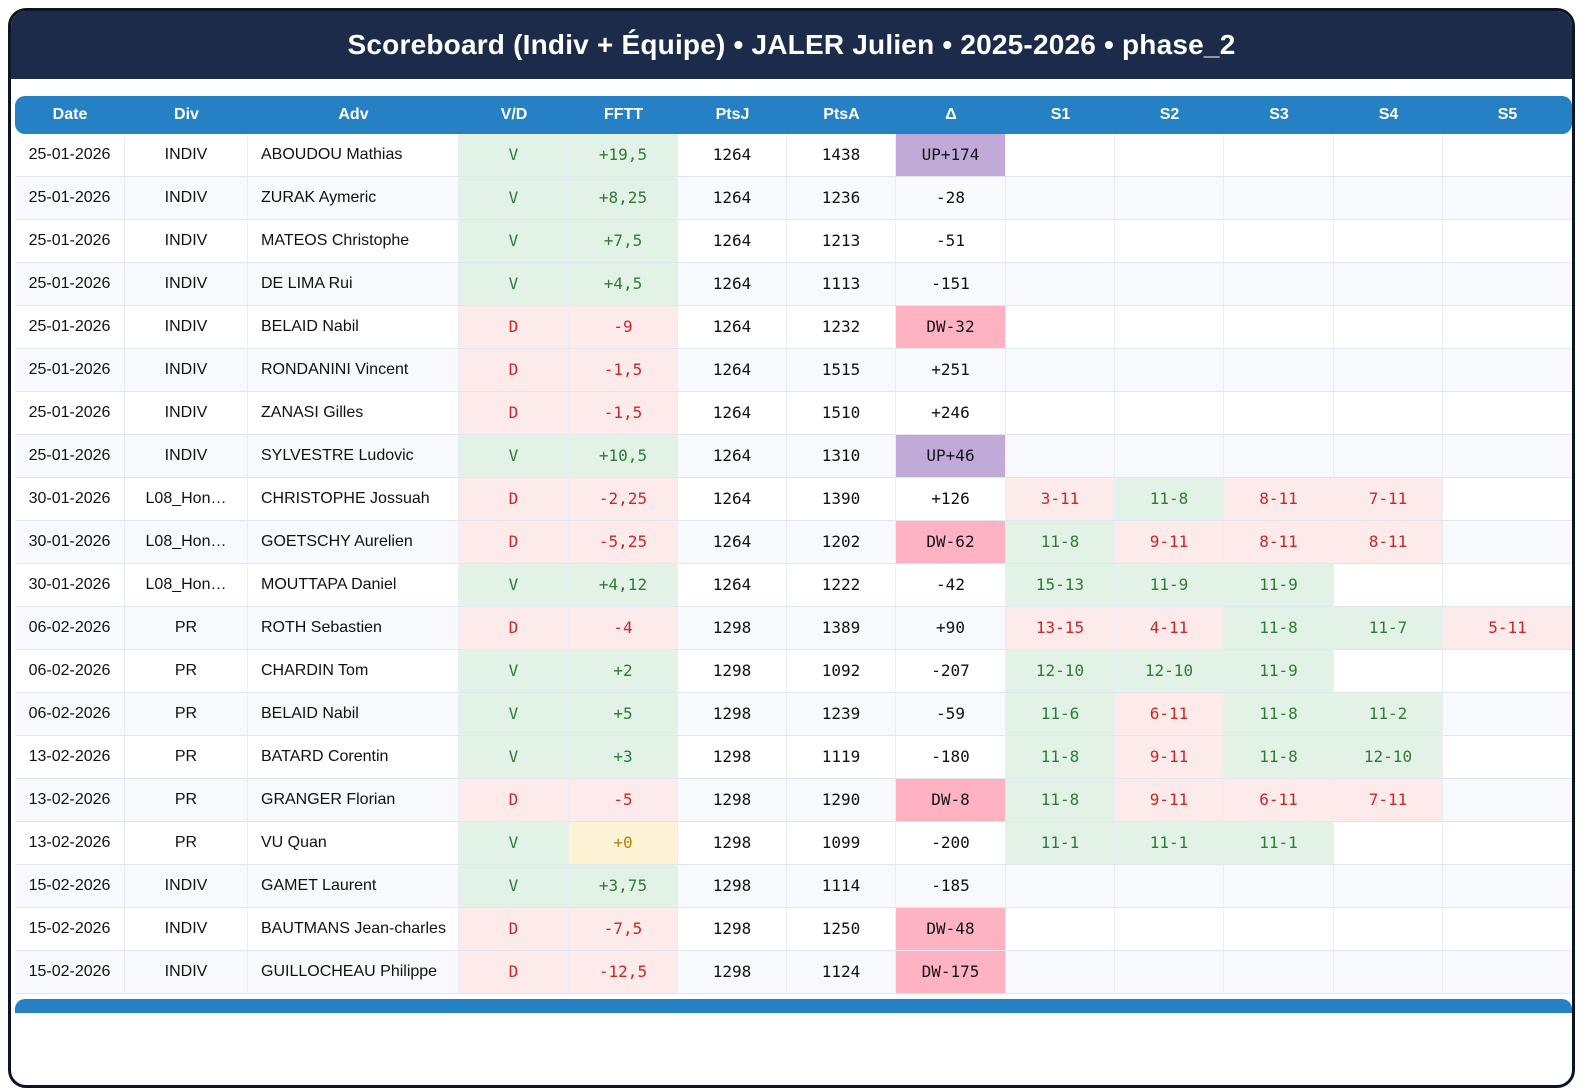 Image resolution: width=1592 pixels, height=1088 pixels. Describe the element at coordinates (514, 115) in the screenshot. I see `column-header-vd: V/D` at that location.